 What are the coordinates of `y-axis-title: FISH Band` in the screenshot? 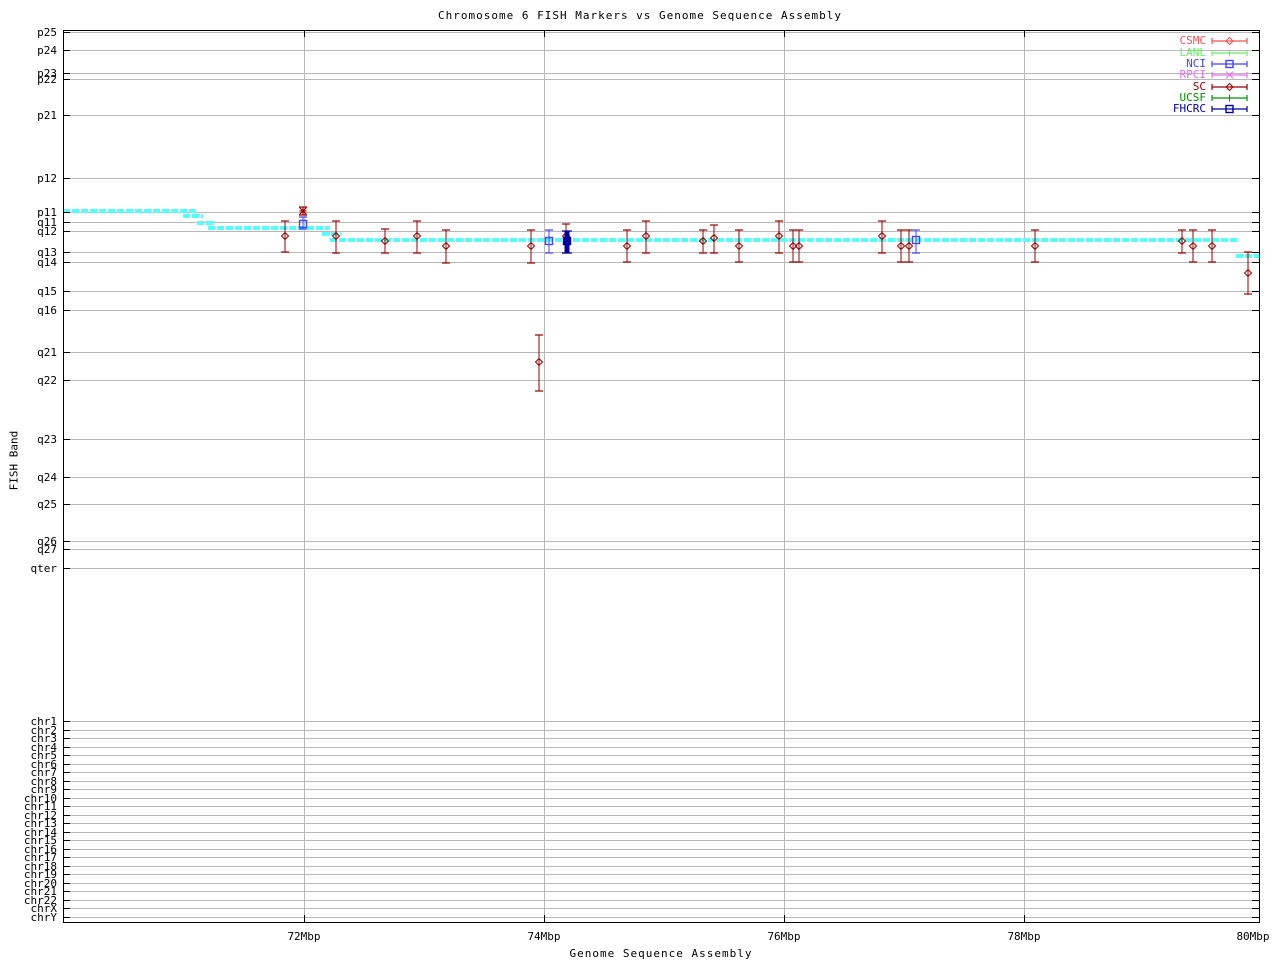 It's located at (14, 460).